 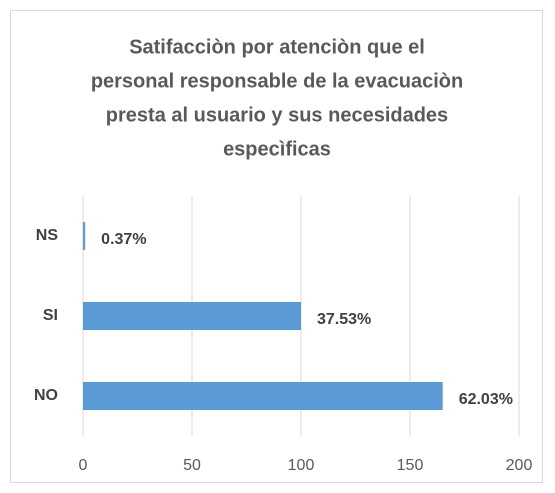 What do you see at coordinates (344, 319) in the screenshot?
I see `data-label: 37.53%` at bounding box center [344, 319].